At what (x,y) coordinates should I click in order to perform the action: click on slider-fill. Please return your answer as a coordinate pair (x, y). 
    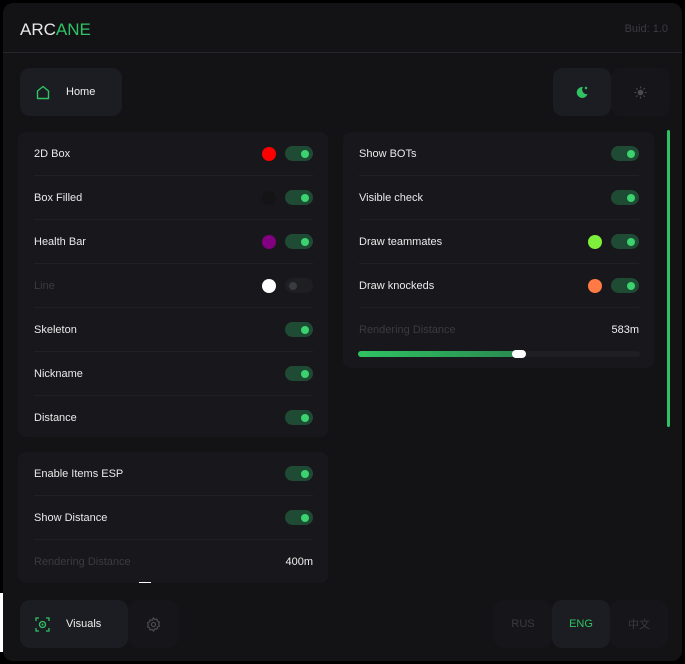
    Looking at the image, I should click on (438, 354).